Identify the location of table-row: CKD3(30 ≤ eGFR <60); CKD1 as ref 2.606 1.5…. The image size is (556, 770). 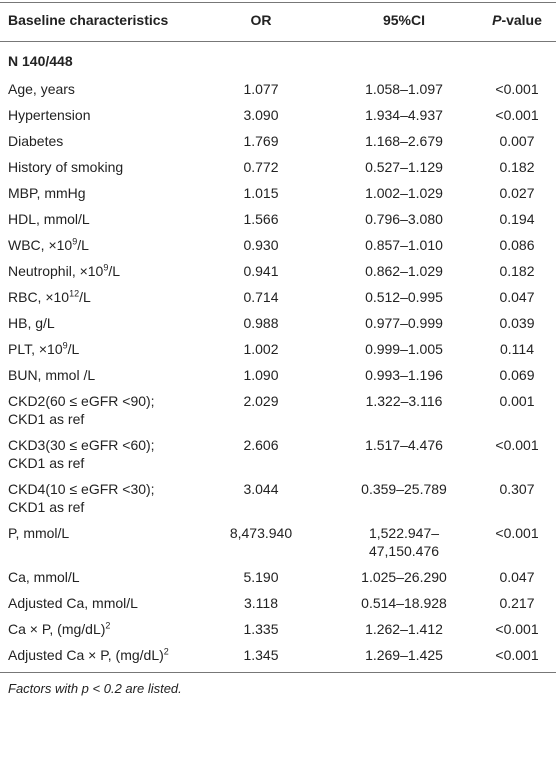
(278, 454).